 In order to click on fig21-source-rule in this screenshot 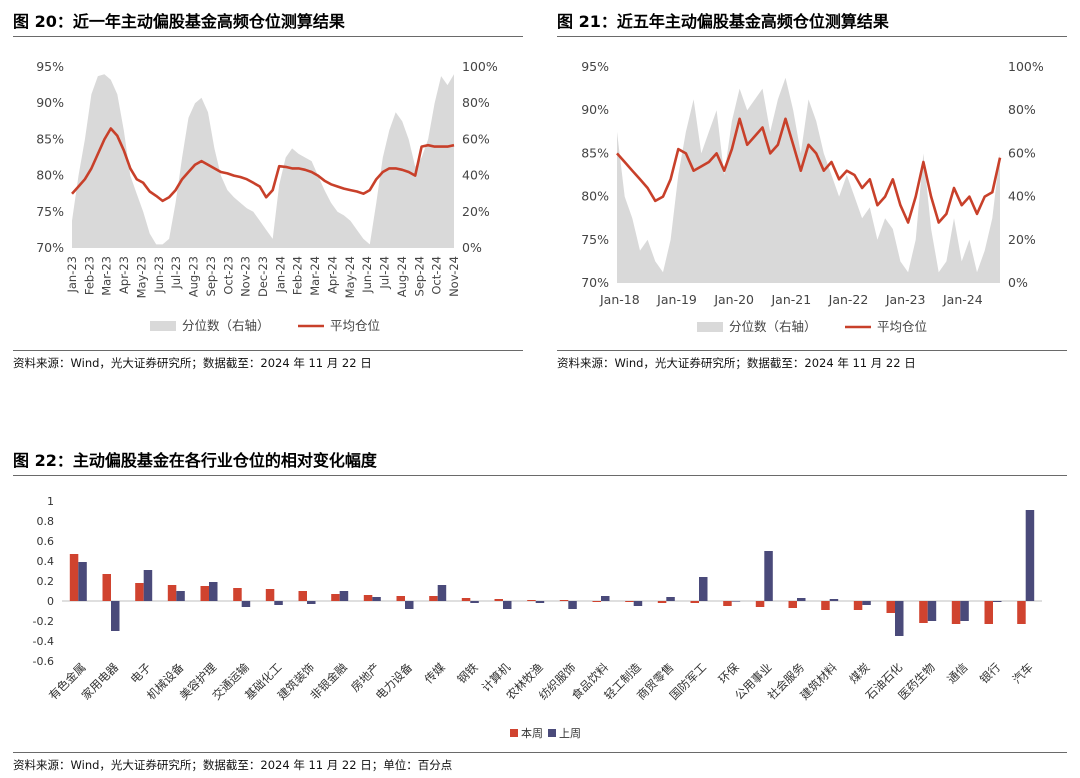, I will do `click(812, 350)`.